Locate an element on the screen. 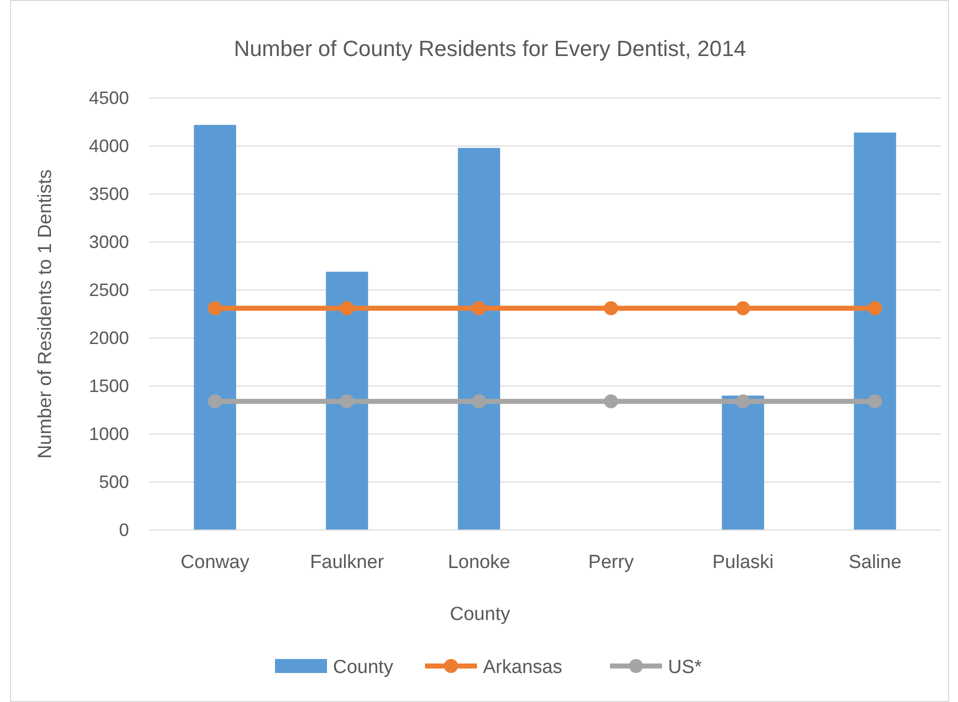 The height and width of the screenshot is (702, 958). y-axis-title: Number of Residents to 1 Dentists is located at coordinates (45, 314).